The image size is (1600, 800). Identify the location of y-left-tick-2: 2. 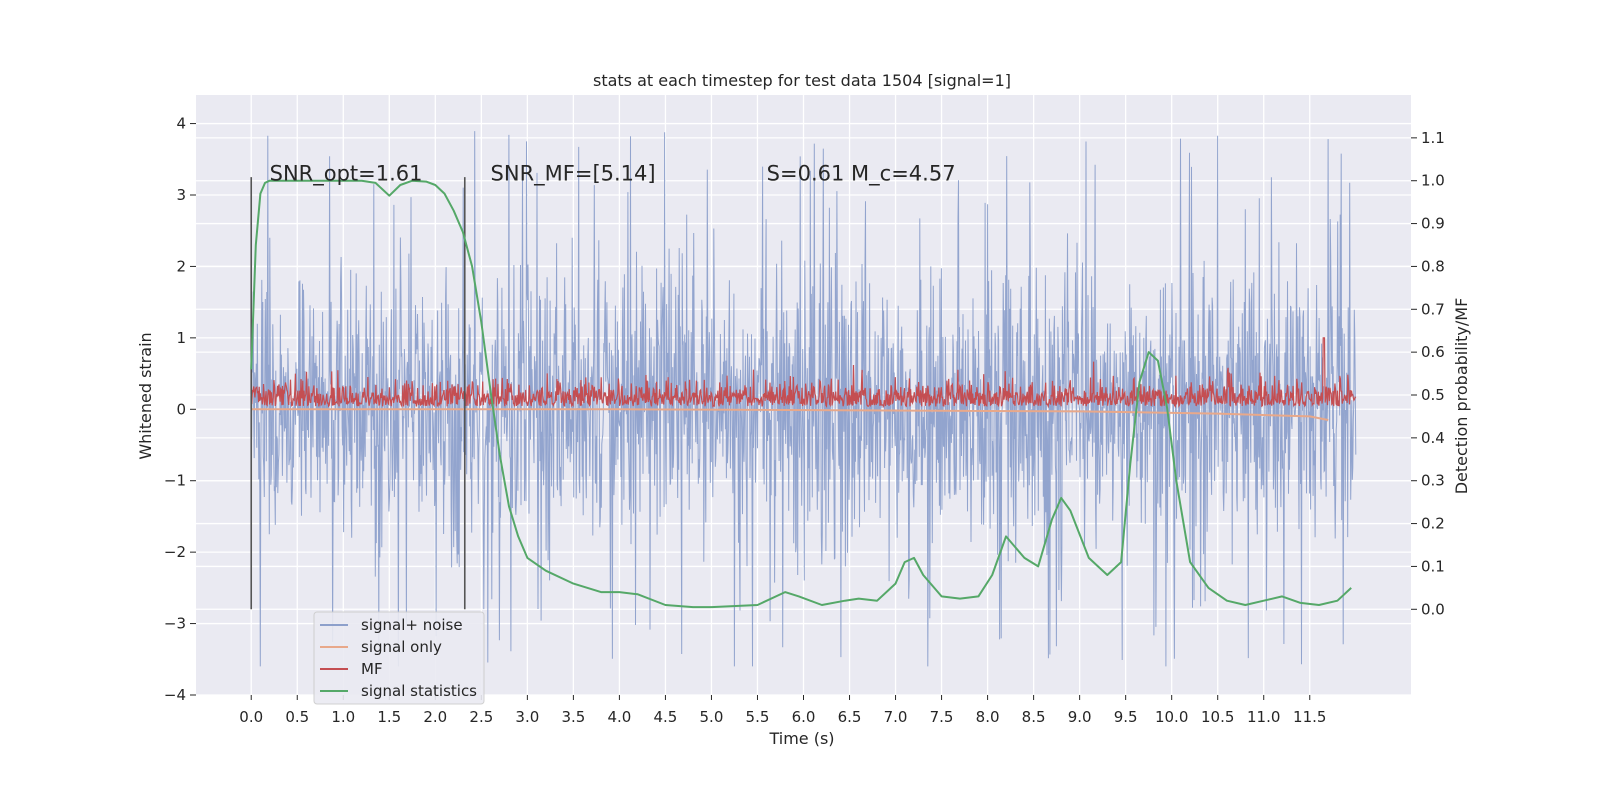
(181, 266).